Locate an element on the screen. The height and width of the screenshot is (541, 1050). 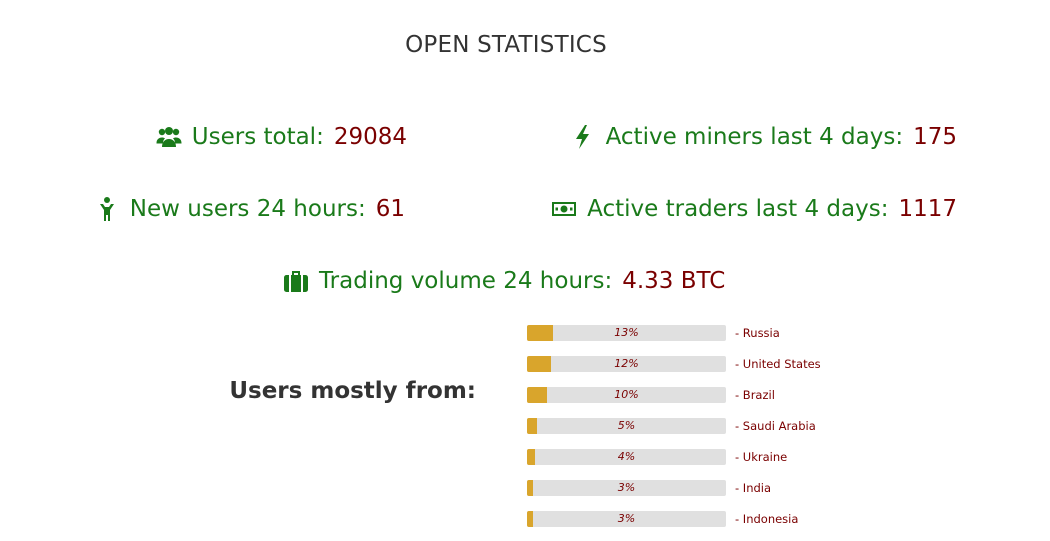
active-miners-value: 175 is located at coordinates (935, 137).